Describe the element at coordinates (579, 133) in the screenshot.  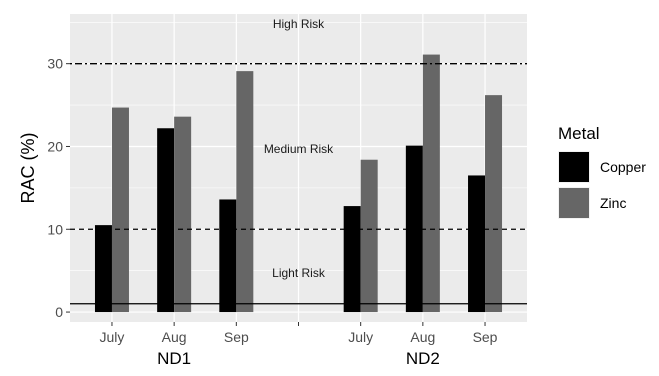
I see `legend-title: Metal` at that location.